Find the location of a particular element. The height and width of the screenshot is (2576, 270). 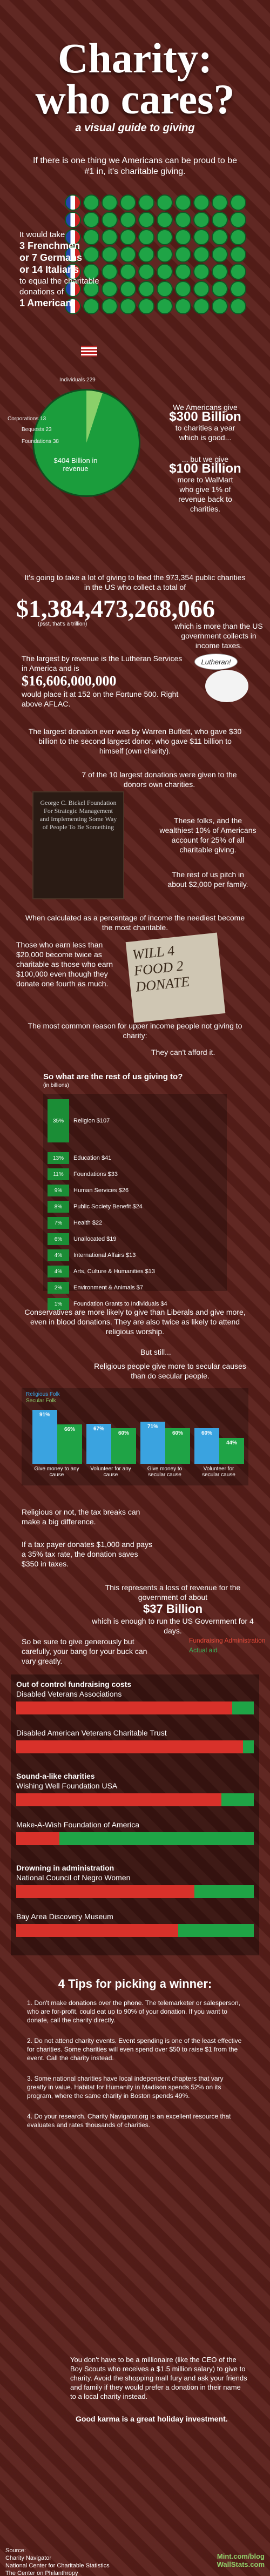

comparison-line: It would take is located at coordinates (42, 234).